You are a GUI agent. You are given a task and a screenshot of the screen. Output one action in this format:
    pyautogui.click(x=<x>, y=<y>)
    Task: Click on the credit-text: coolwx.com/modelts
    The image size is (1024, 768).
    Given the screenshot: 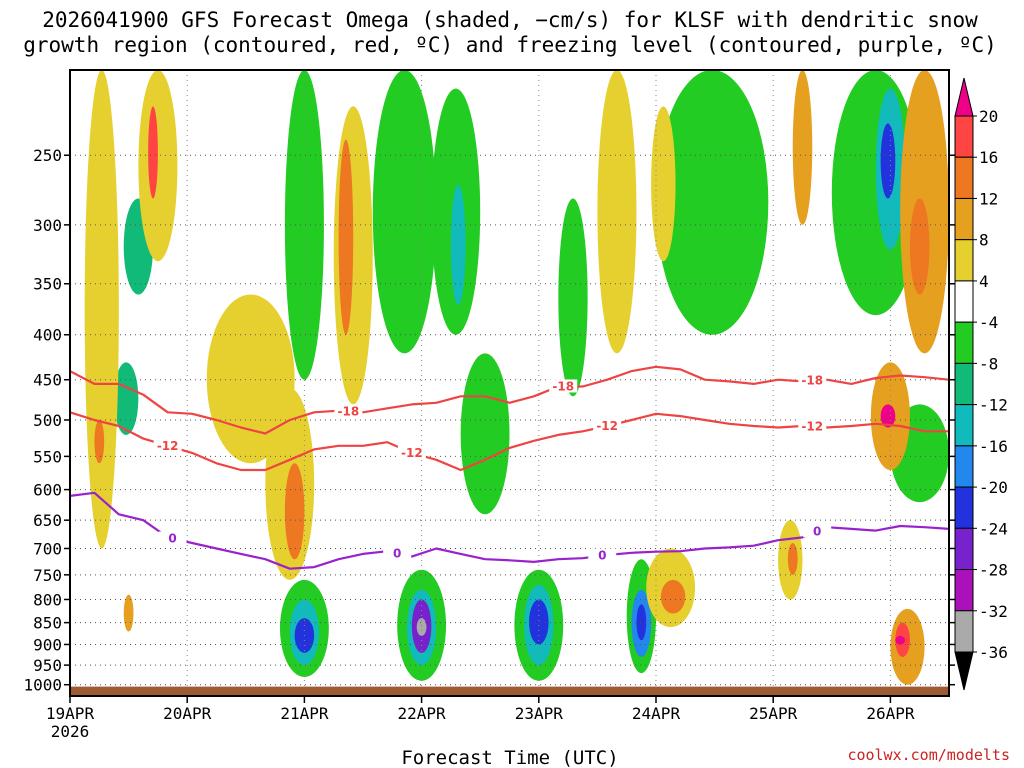 What is the action you would take?
    pyautogui.click(x=928, y=755)
    